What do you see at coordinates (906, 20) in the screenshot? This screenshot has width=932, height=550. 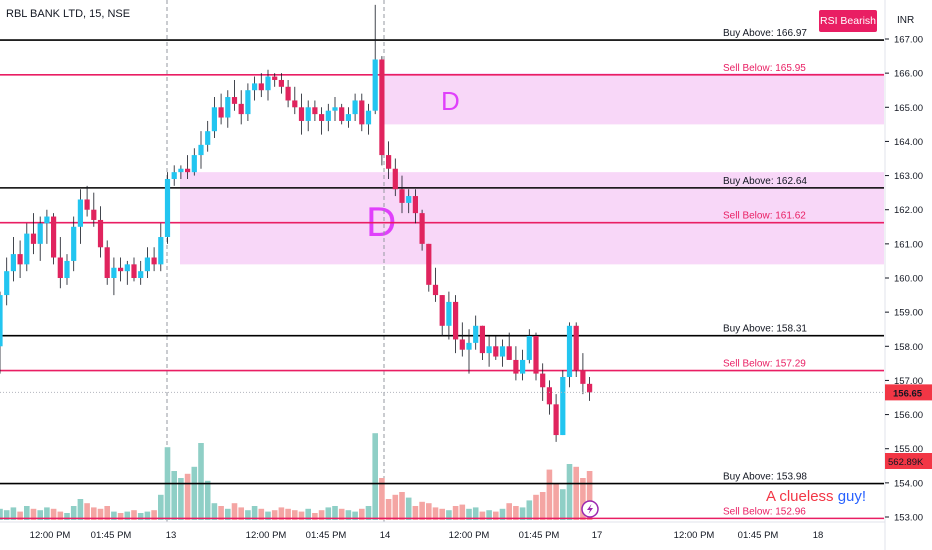 I see `currency-label: INR` at bounding box center [906, 20].